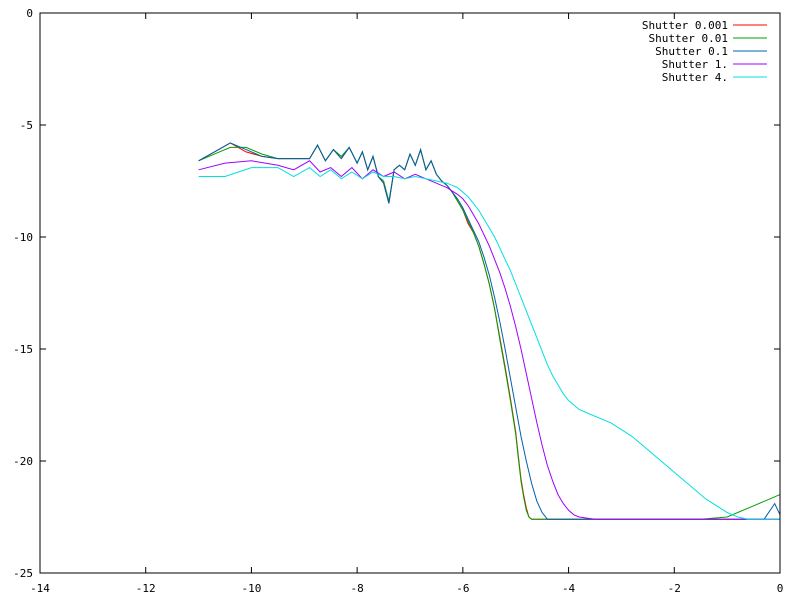 This screenshot has height=600, width=800. What do you see at coordinates (29, 13) in the screenshot?
I see `y-tick-label: 0` at bounding box center [29, 13].